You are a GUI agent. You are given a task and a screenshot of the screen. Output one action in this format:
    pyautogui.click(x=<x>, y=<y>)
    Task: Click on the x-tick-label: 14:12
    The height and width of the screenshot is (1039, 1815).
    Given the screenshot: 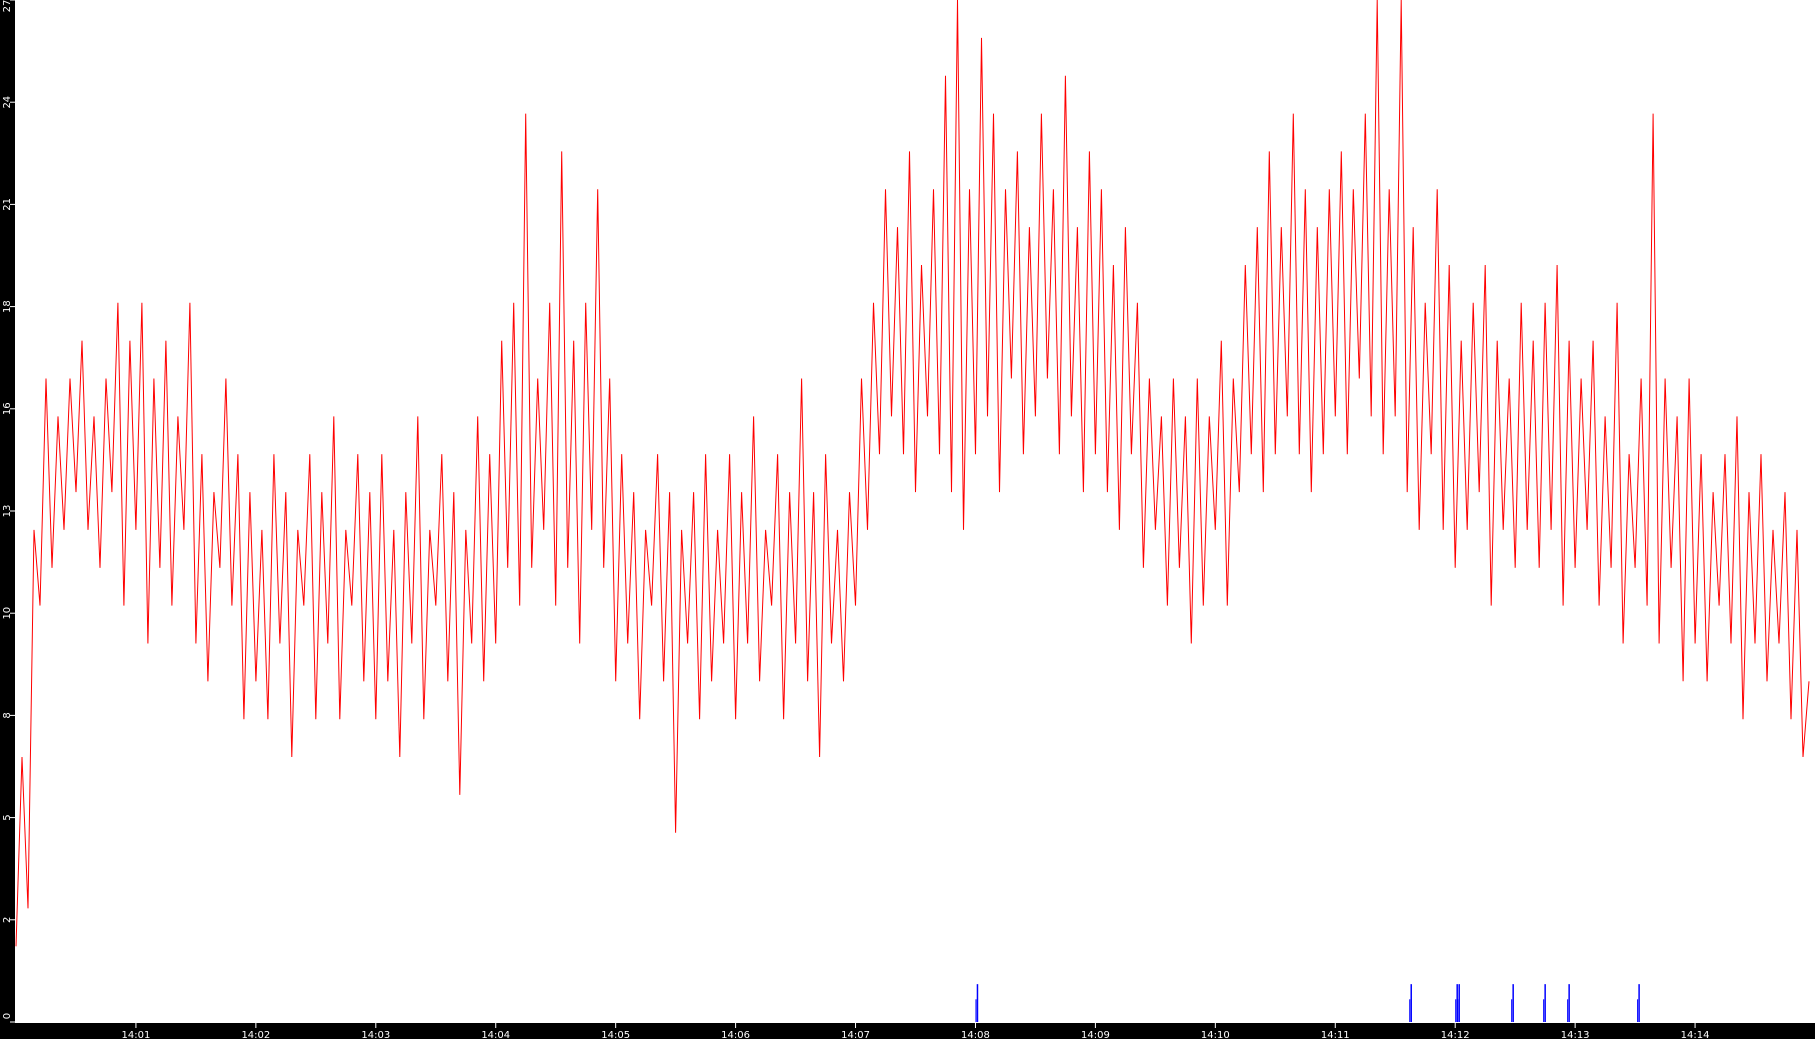 What is the action you would take?
    pyautogui.click(x=1455, y=1034)
    